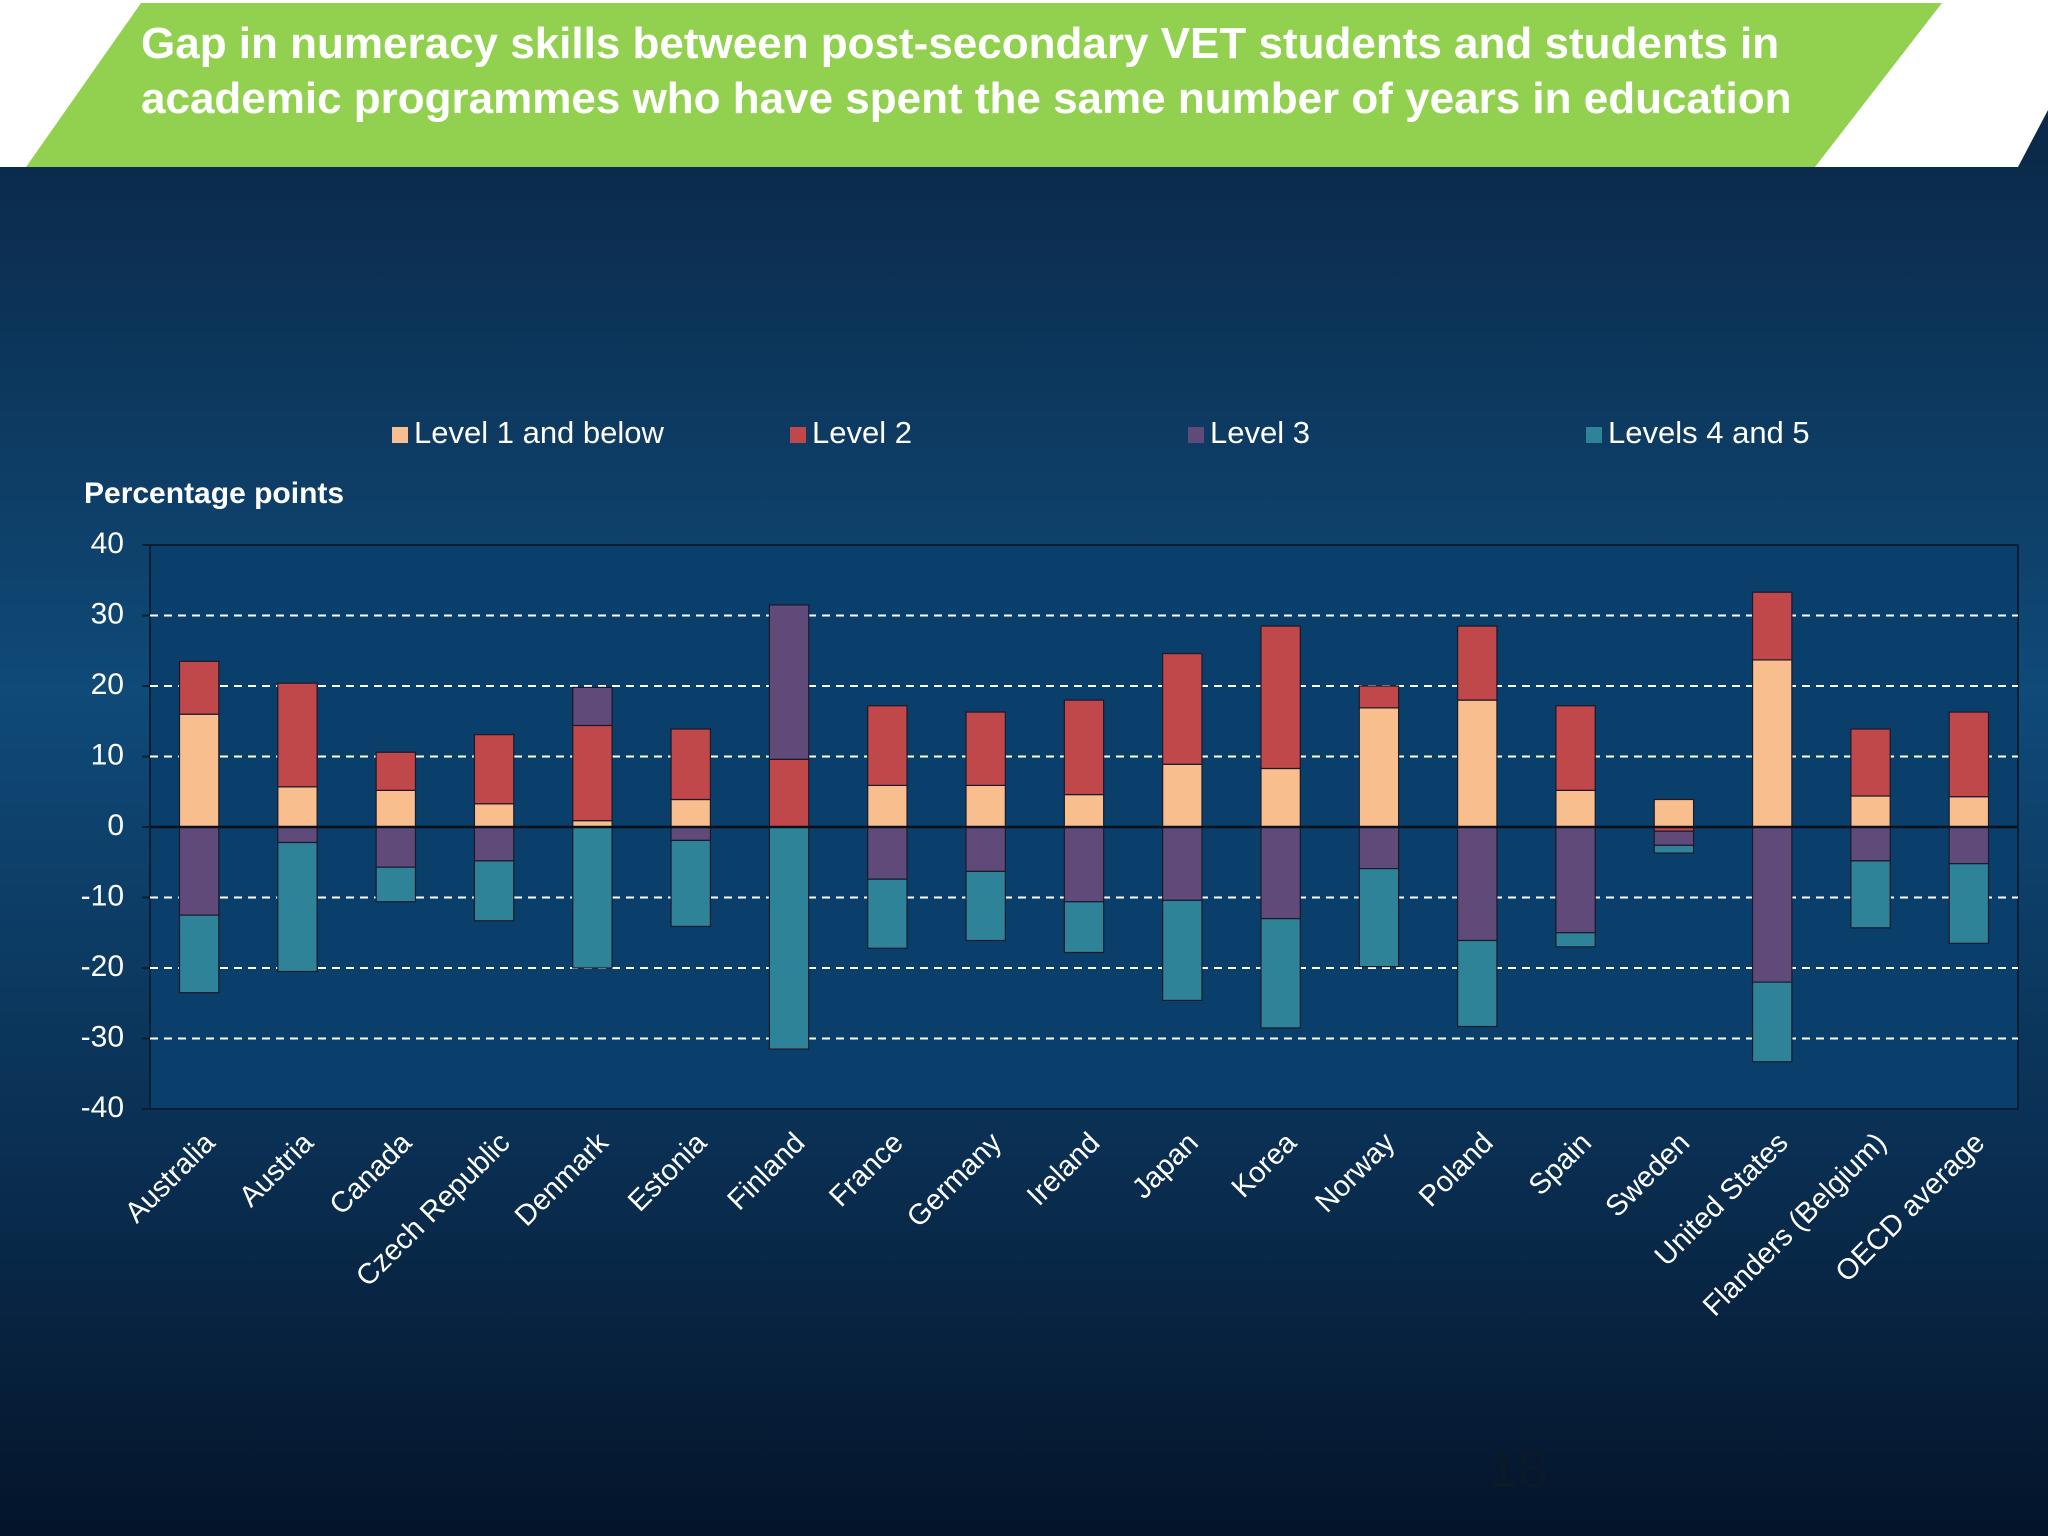 The height and width of the screenshot is (1536, 2048). I want to click on x-tick-label: Ireland, so click(1063, 1169).